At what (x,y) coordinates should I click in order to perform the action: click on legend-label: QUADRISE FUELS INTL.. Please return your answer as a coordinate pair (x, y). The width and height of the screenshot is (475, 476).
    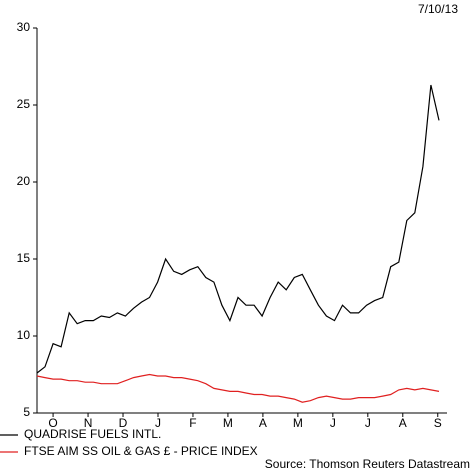
    Looking at the image, I should click on (92, 434).